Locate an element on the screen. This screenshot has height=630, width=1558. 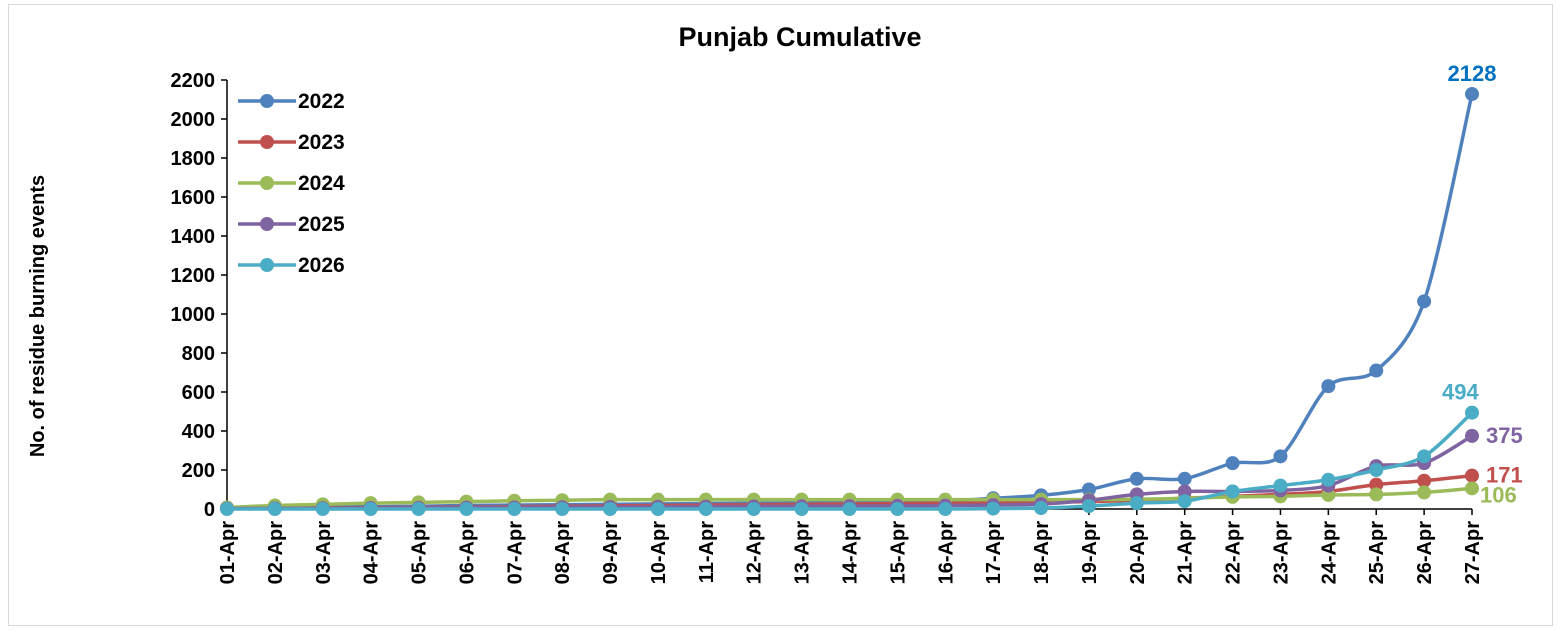
x-tick-label: 22-Apr is located at coordinates (1234, 553).